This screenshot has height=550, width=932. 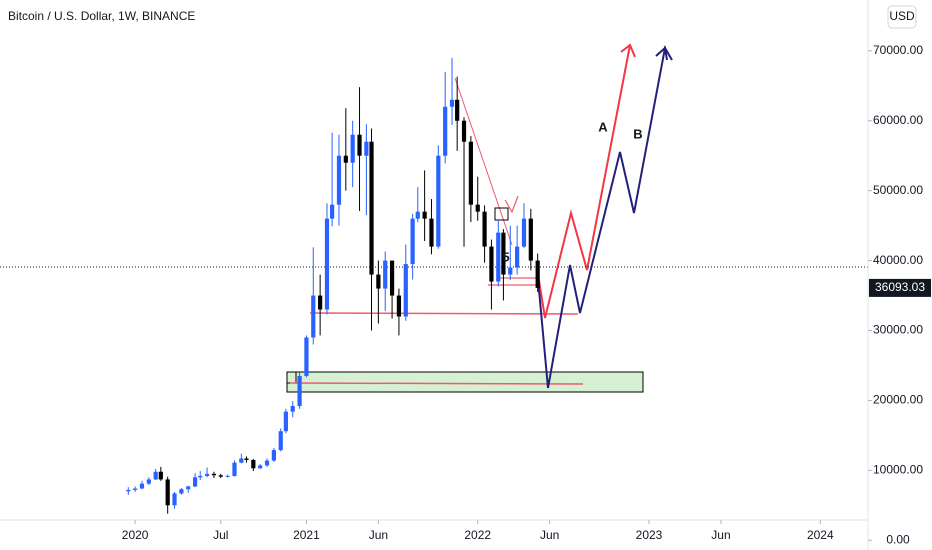 I want to click on support-zone, so click(x=465, y=382).